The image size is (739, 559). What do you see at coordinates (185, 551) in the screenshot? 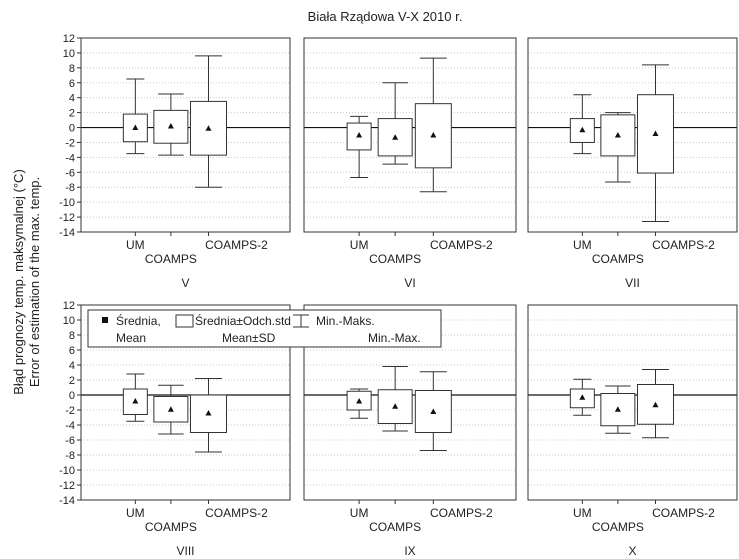
I see `panel-label: VIII` at bounding box center [185, 551].